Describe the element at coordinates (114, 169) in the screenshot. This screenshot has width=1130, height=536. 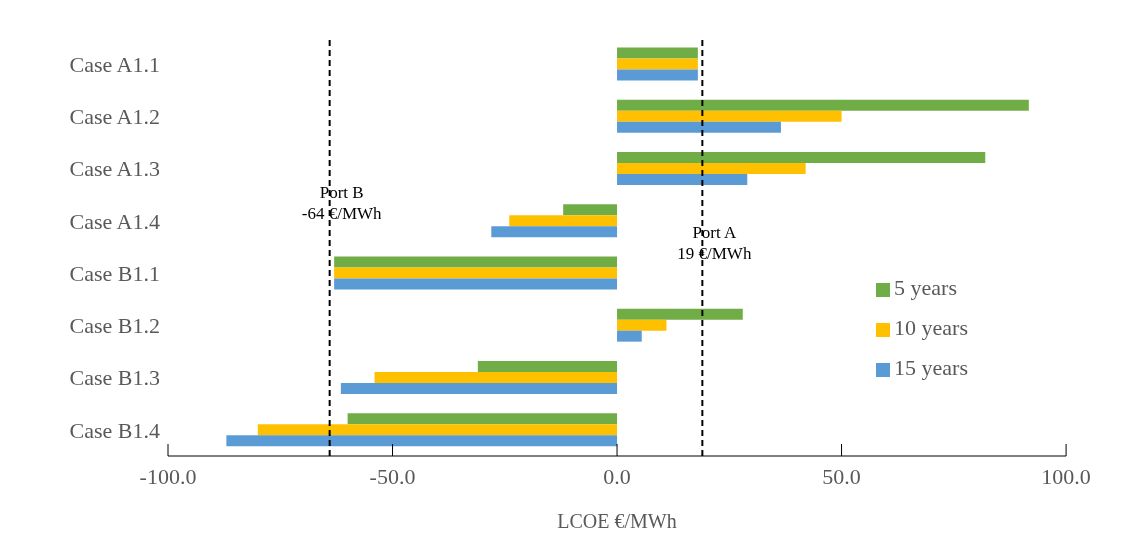
I see `y-tick-label: Case A1.3` at that location.